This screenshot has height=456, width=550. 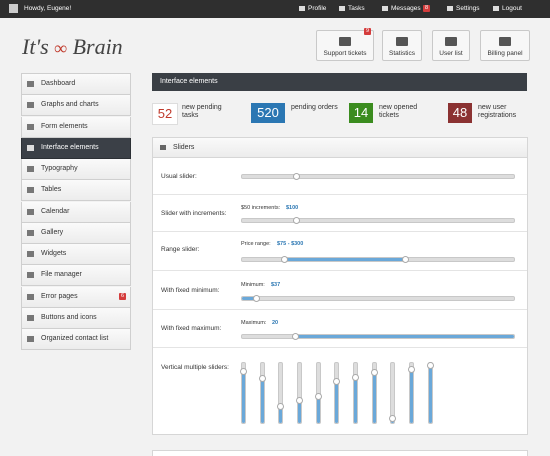 I want to click on slider-fill, so click(x=249, y=298).